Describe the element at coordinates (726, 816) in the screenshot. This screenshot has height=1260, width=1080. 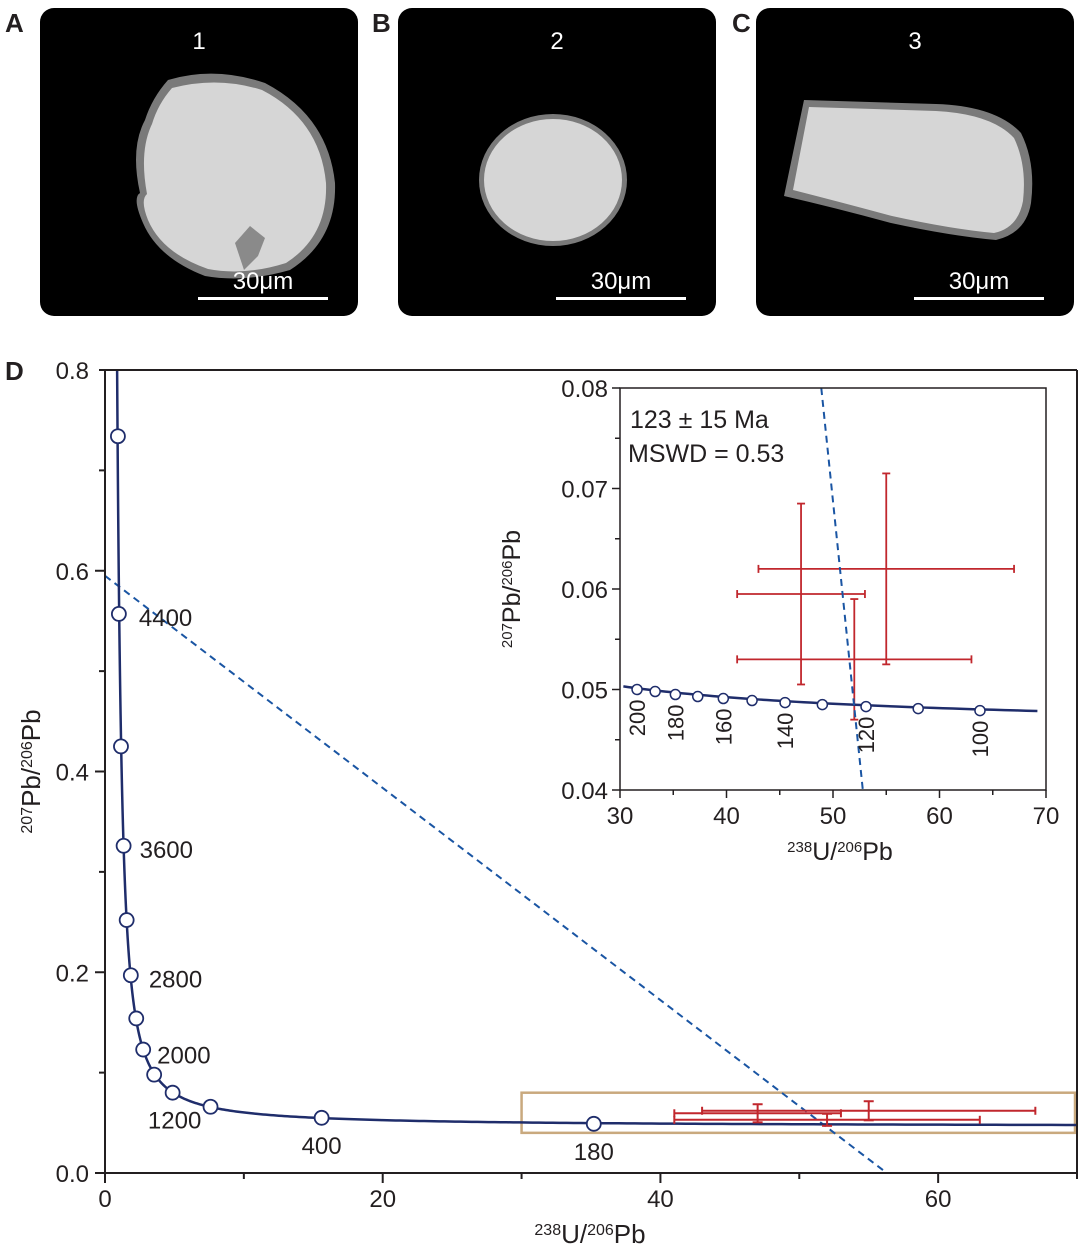
I see `inset-x-tick-label: 40` at that location.